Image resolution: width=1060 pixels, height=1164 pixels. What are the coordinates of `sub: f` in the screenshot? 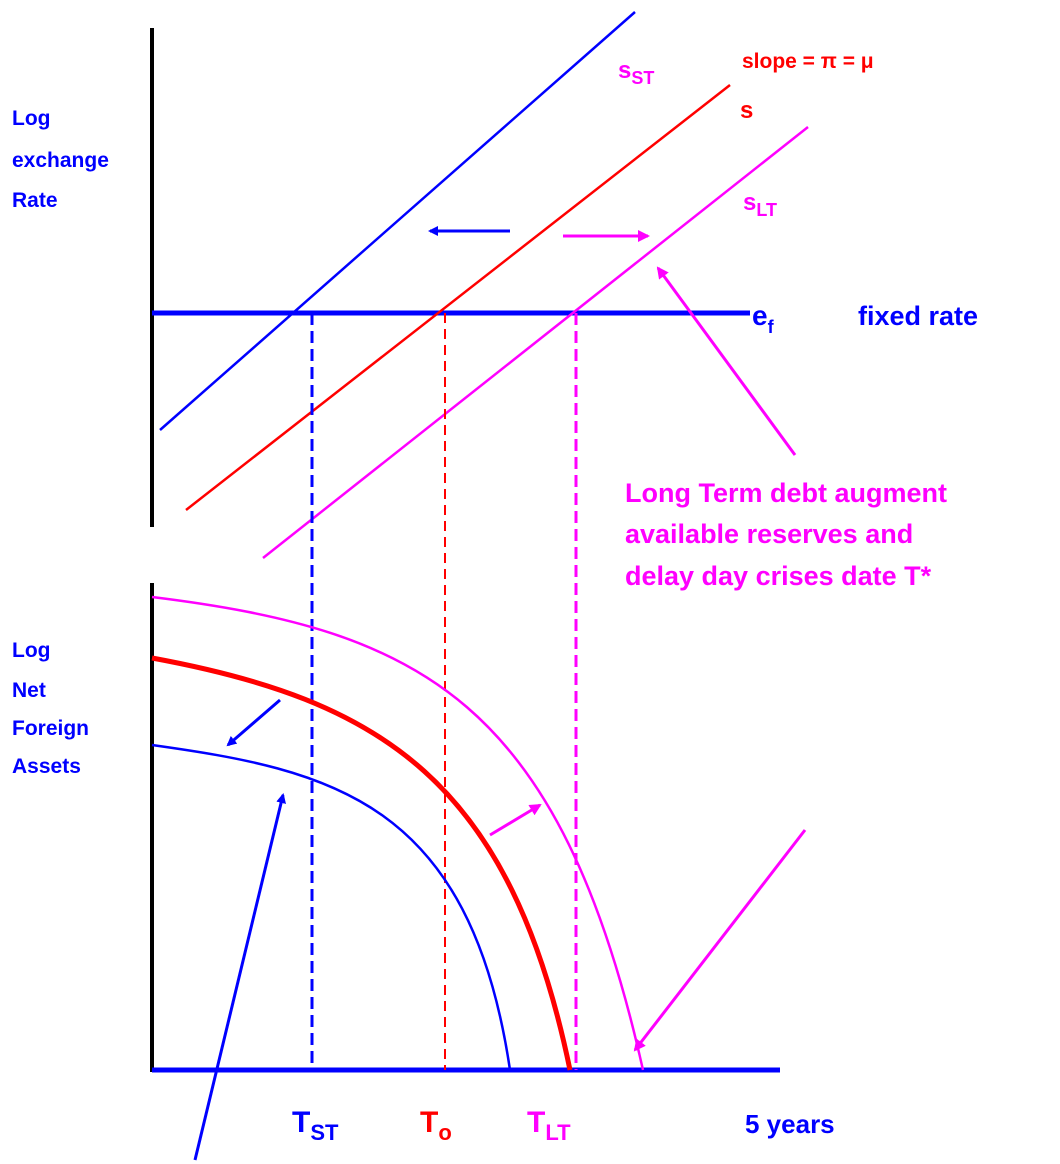 It's located at (771, 327).